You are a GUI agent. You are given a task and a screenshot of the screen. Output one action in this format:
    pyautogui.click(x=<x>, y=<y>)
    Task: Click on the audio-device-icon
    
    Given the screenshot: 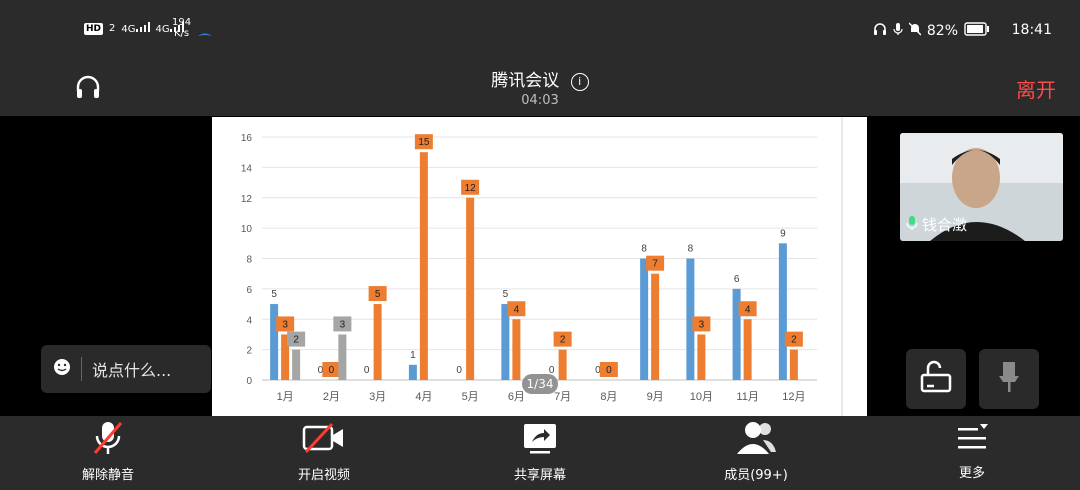 What is the action you would take?
    pyautogui.click(x=88, y=89)
    